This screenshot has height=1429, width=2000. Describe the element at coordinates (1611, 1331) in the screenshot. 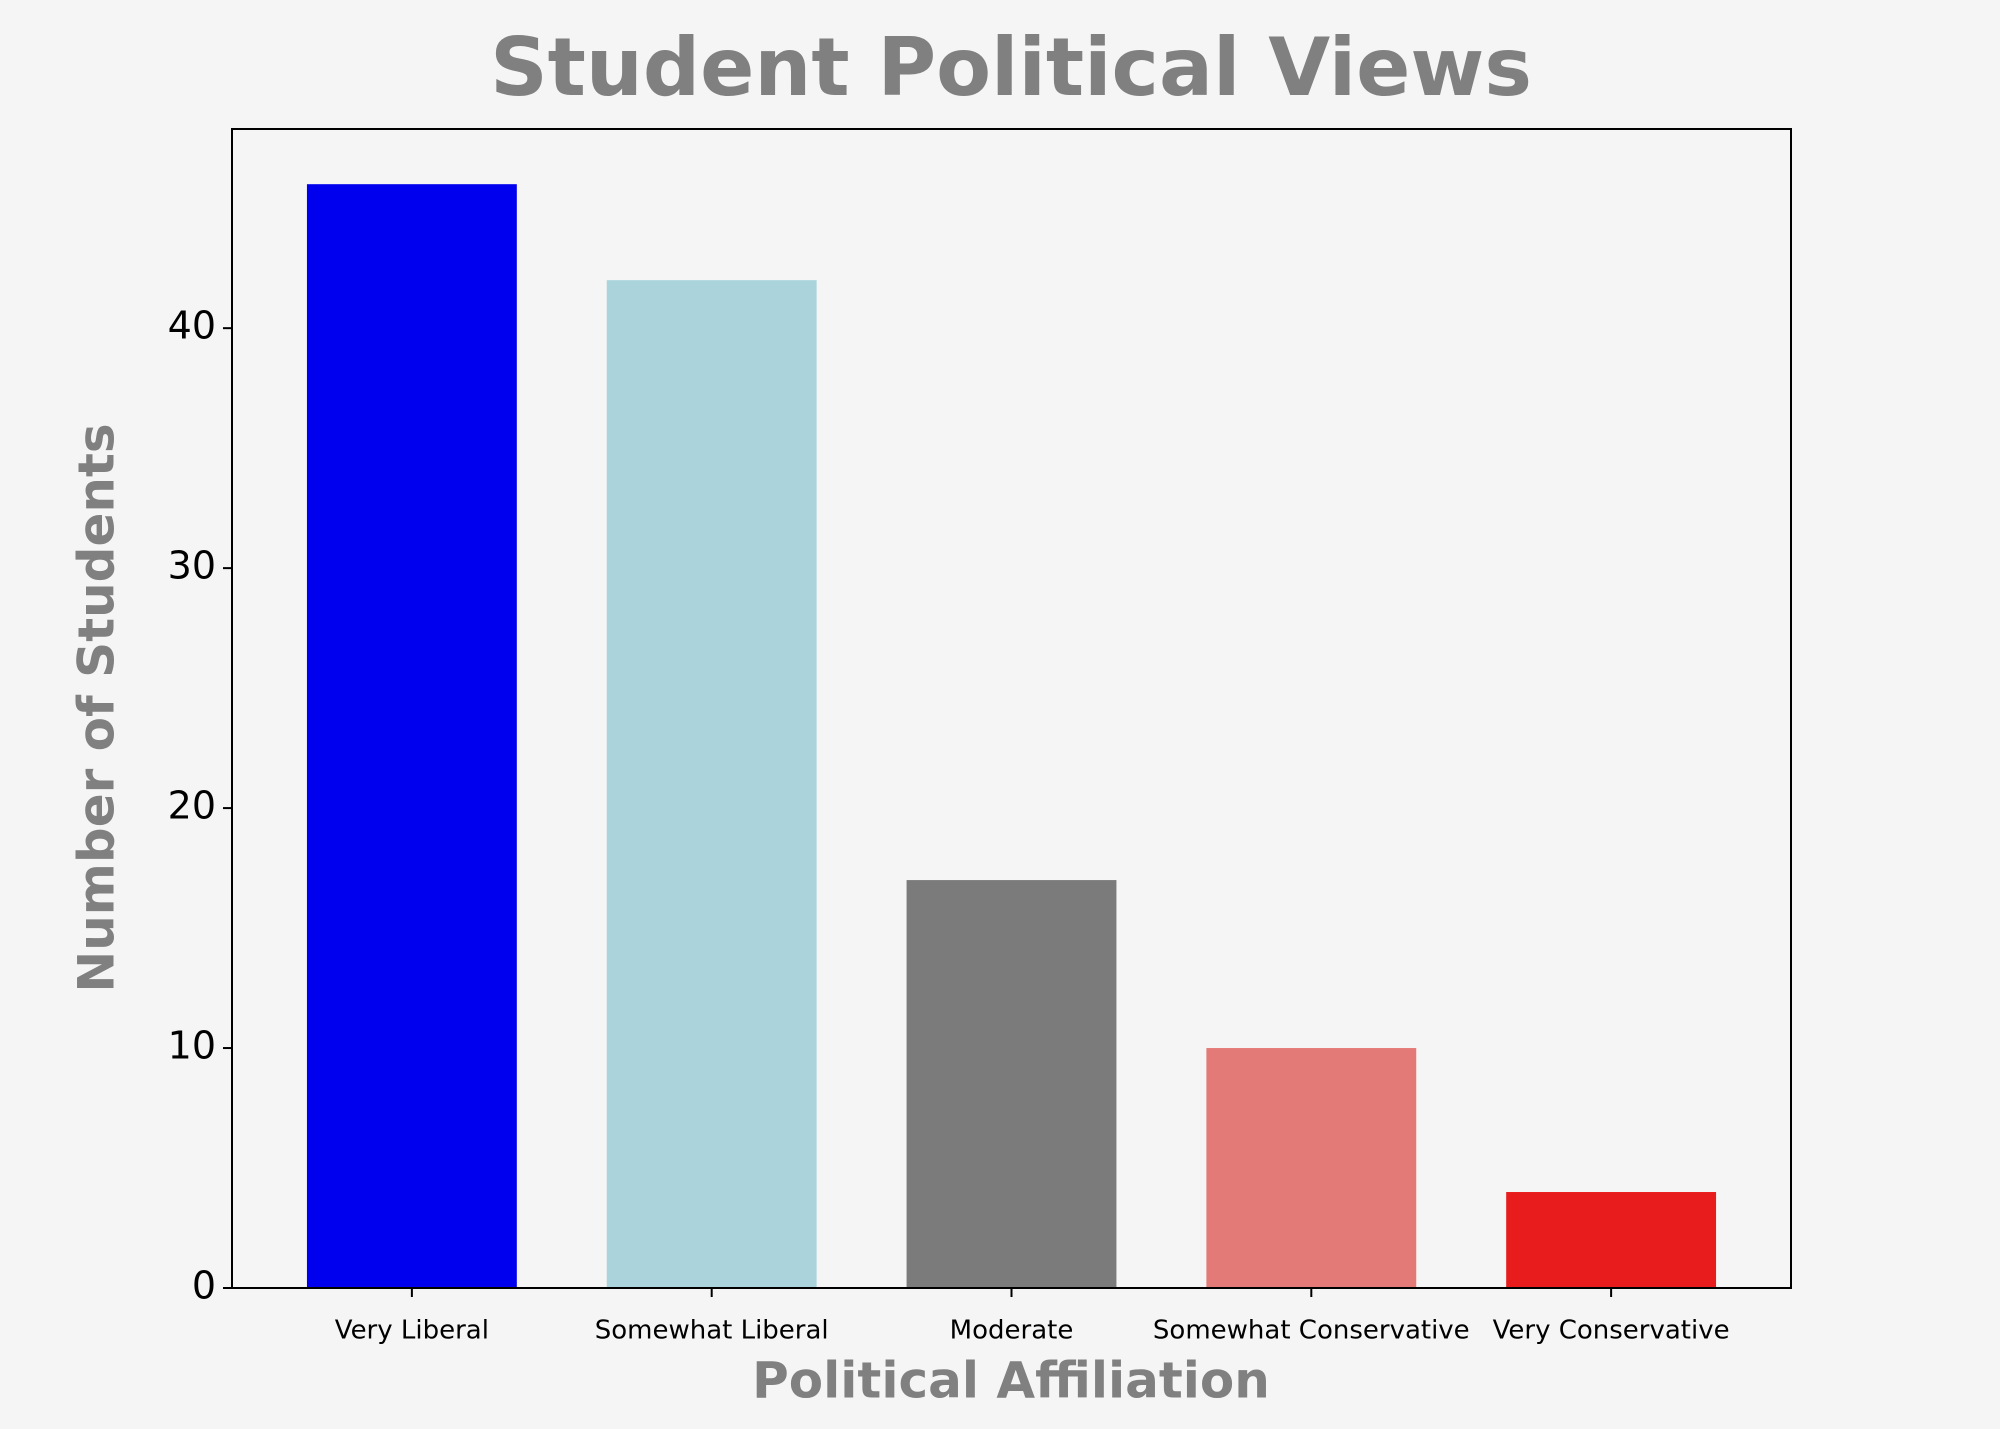

I see `x-tick-label: Very Conservative` at that location.